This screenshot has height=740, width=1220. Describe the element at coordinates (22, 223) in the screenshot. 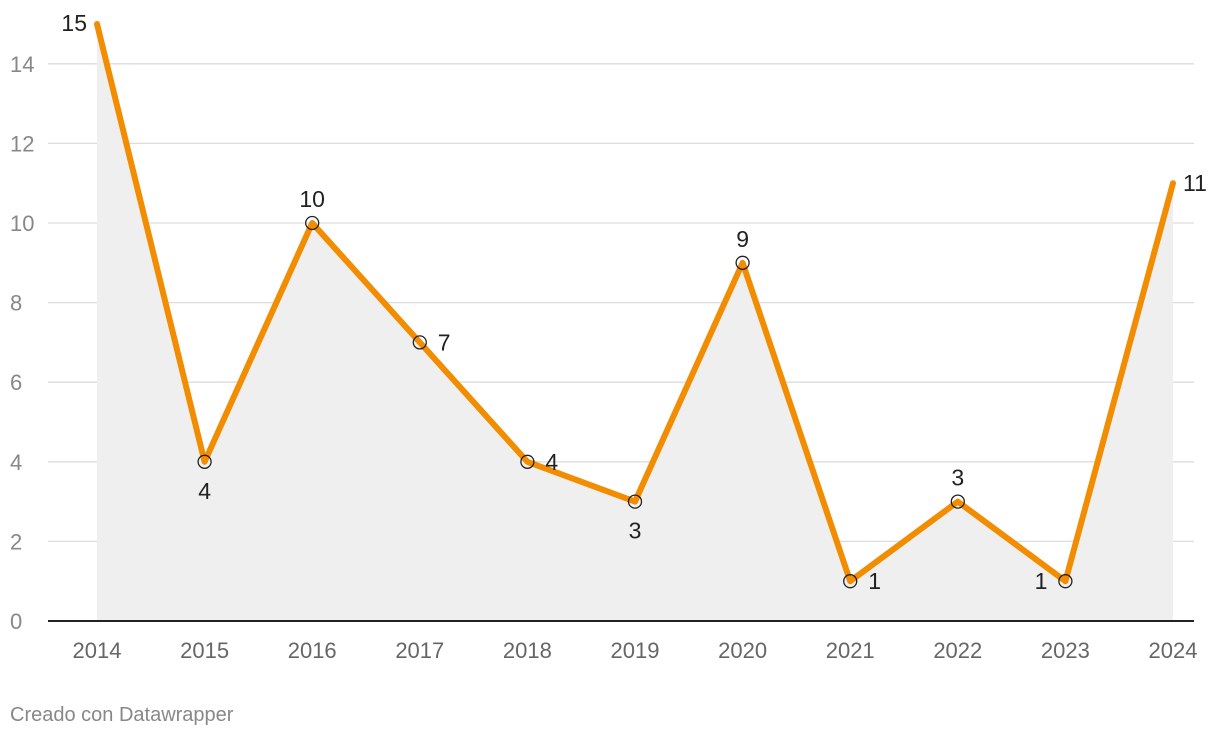

I see `y-tick-label: 10` at that location.